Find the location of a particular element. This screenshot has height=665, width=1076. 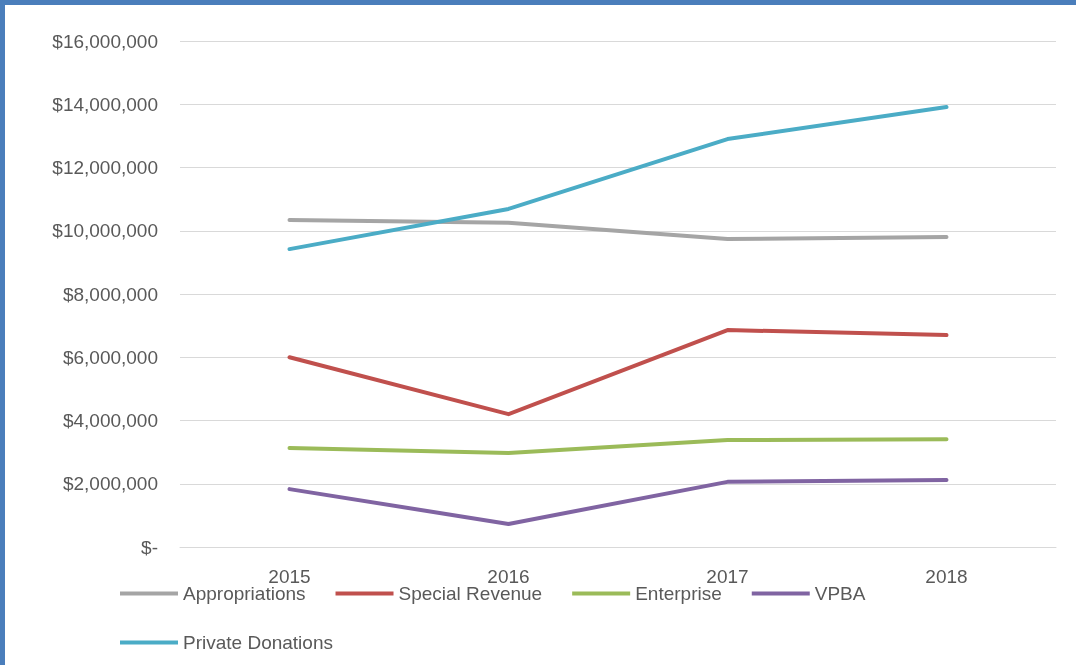

x-tick-label: 2018 is located at coordinates (946, 576).